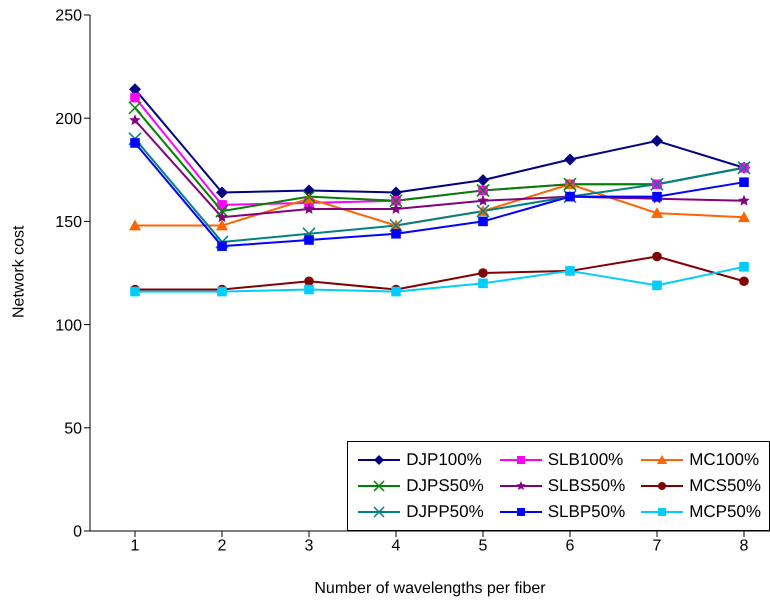 The image size is (770, 610). What do you see at coordinates (445, 486) in the screenshot?
I see `legend-label: DJPS50%` at bounding box center [445, 486].